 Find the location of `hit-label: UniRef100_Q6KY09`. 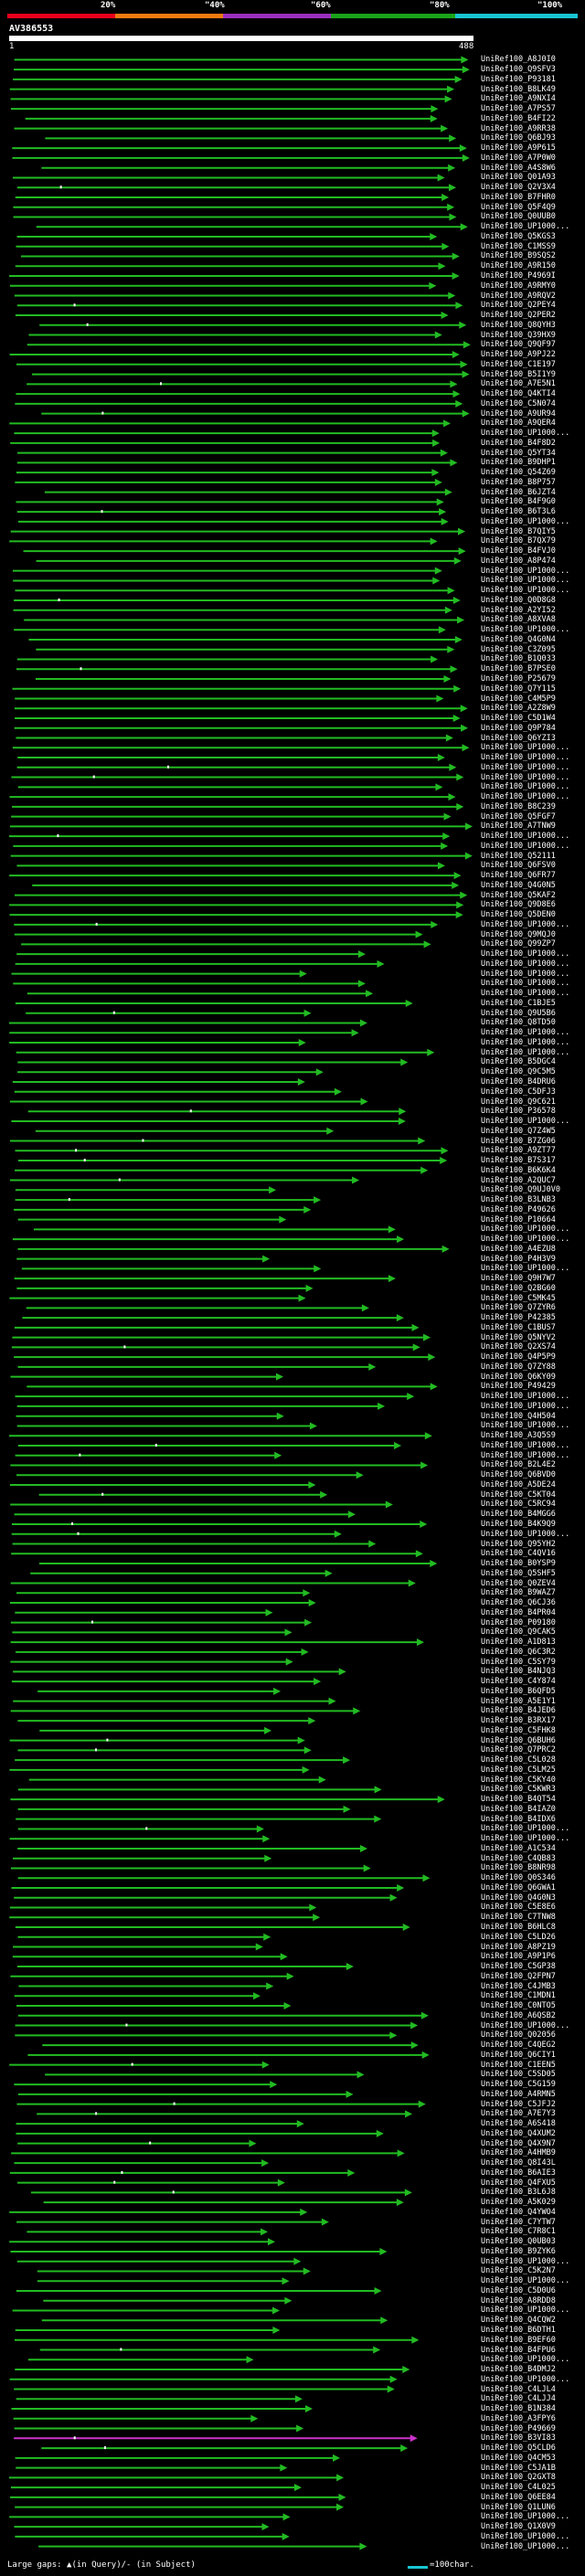

hit-label: UniRef100_Q6KY09 is located at coordinates (518, 1377).